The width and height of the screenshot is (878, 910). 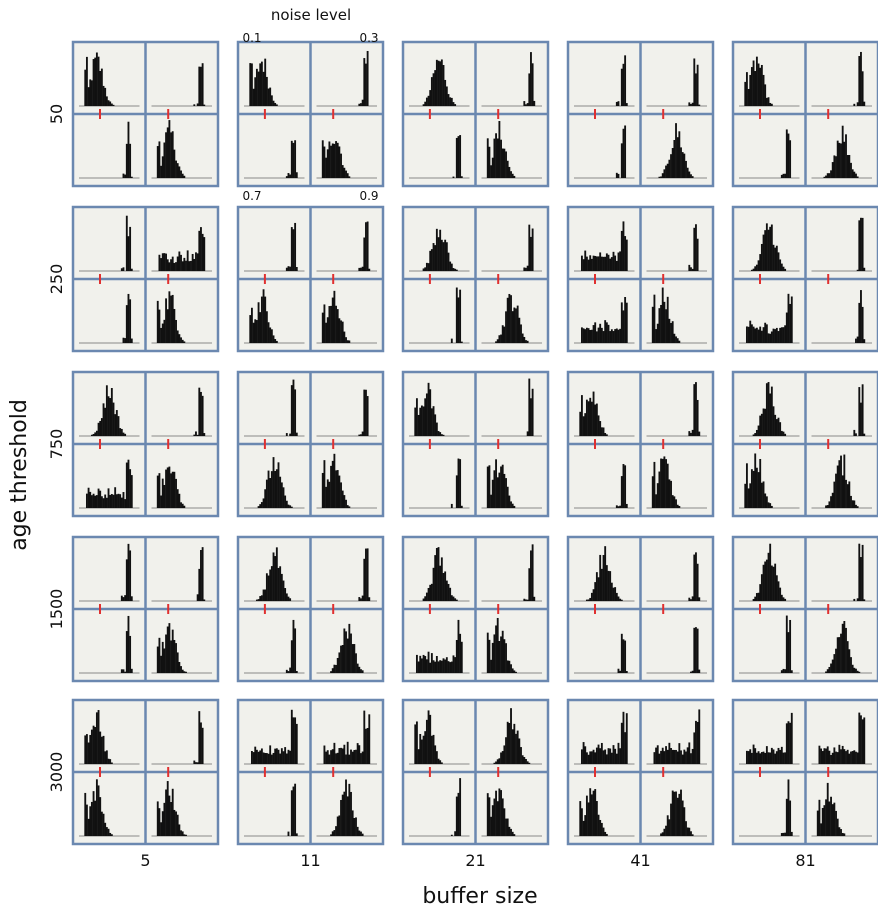 I want to click on row-tick-label: 250, so click(x=56, y=279).